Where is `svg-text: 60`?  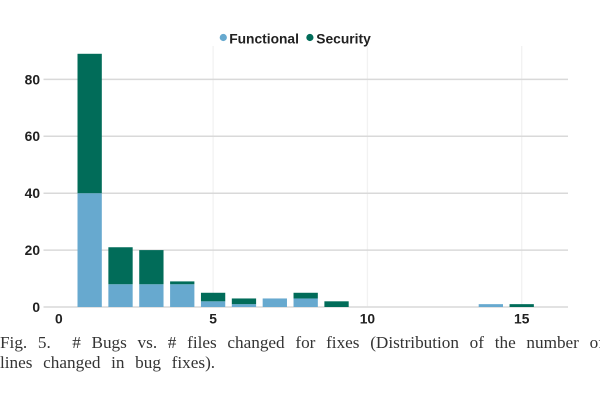
svg-text: 60 is located at coordinates (33, 136).